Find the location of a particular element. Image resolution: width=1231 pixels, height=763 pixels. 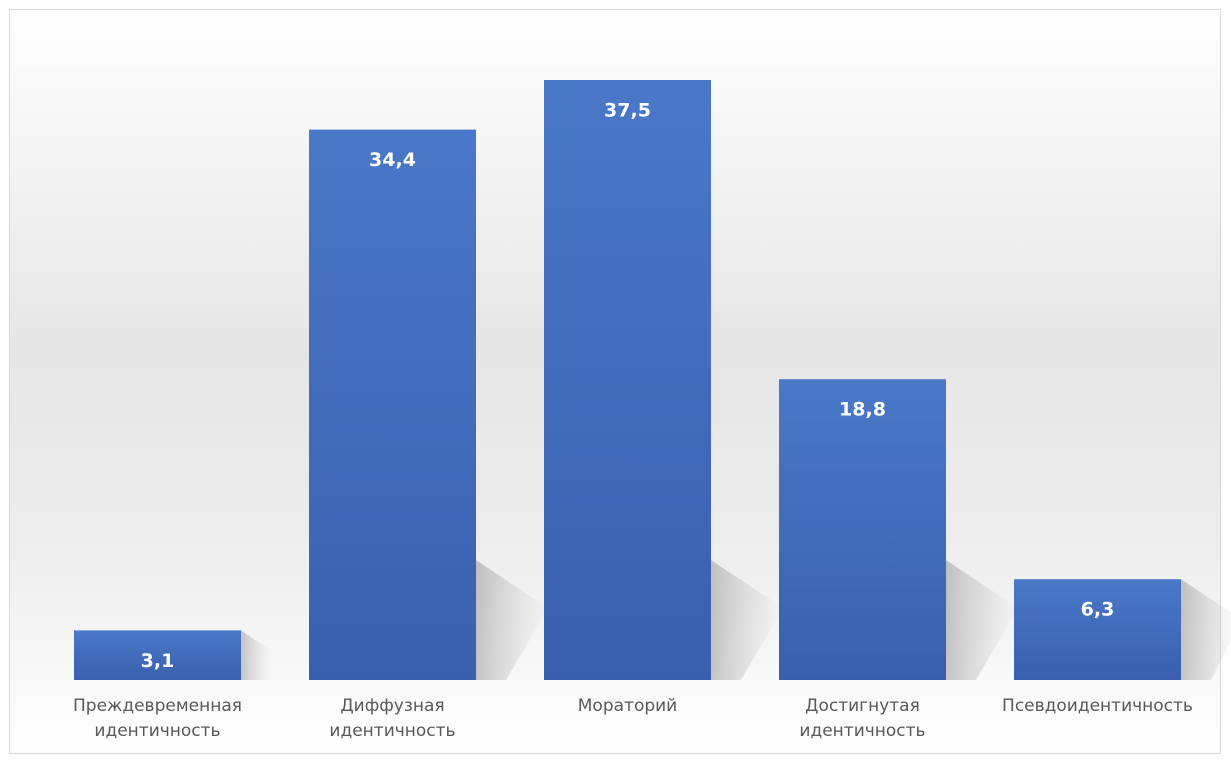

data-label: 18,8 is located at coordinates (862, 410).